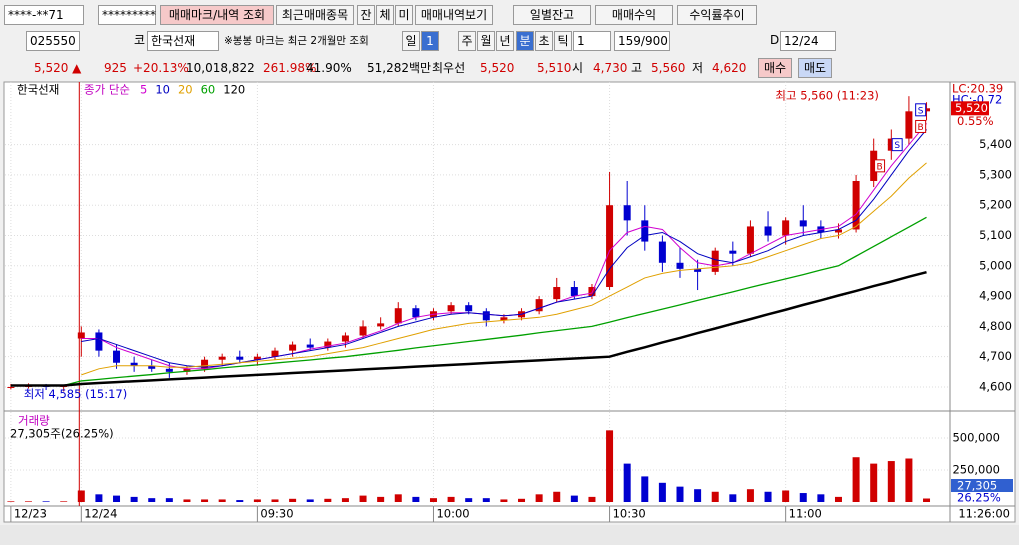  I want to click on x-end-label: 11:26:00, so click(984, 514).